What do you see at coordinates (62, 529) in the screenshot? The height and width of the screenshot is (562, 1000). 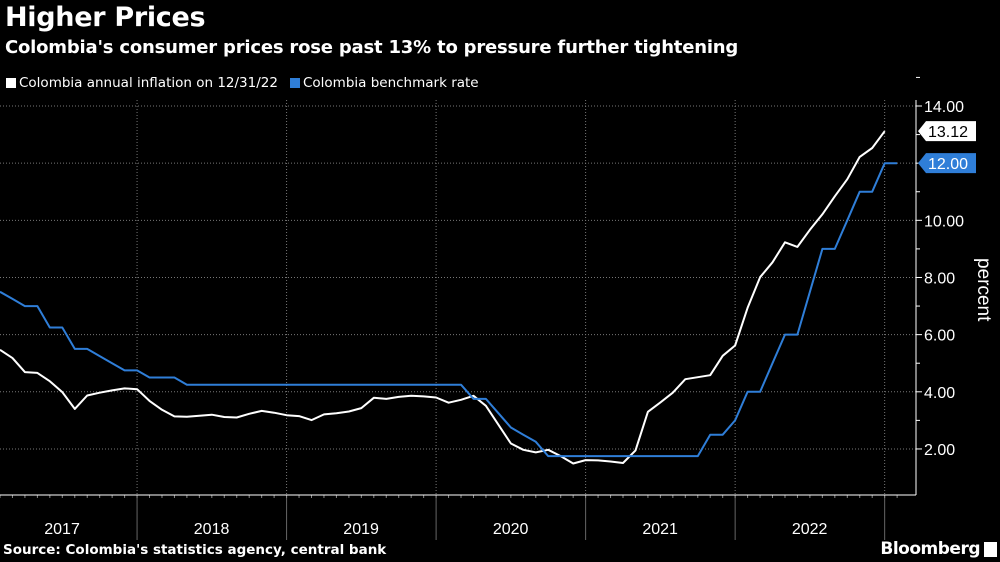 I see `x-tick-label: 2017` at bounding box center [62, 529].